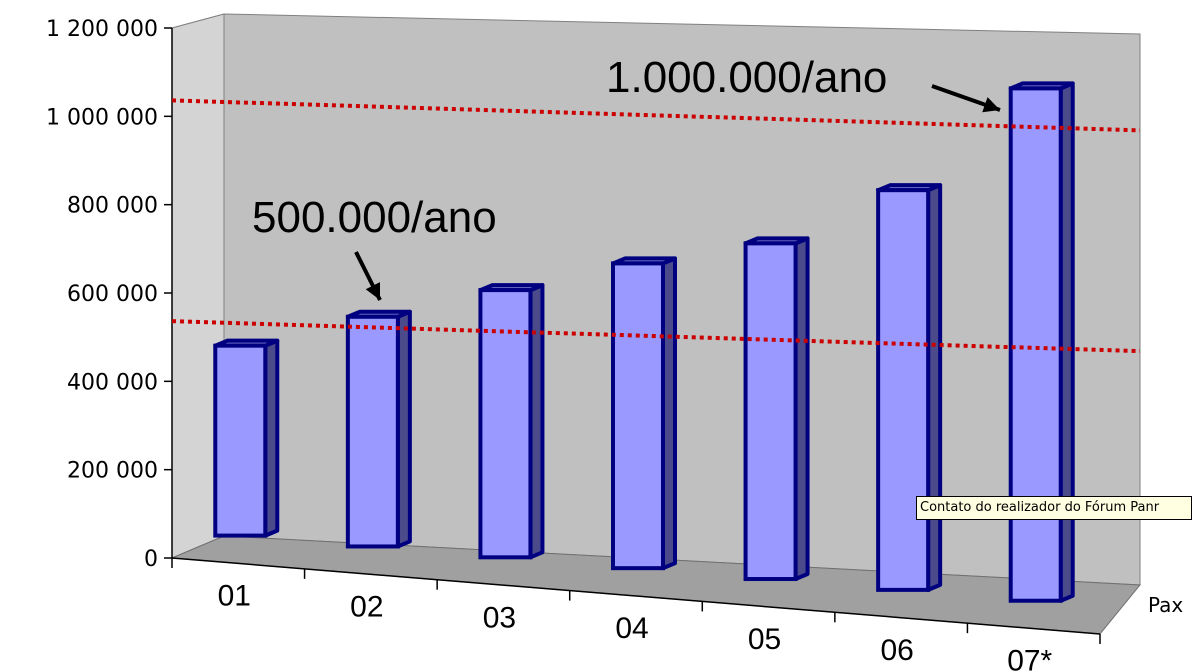 The width and height of the screenshot is (1192, 672). Describe the element at coordinates (102, 29) in the screenshot. I see `y-tick-label: 1 200 000` at that location.